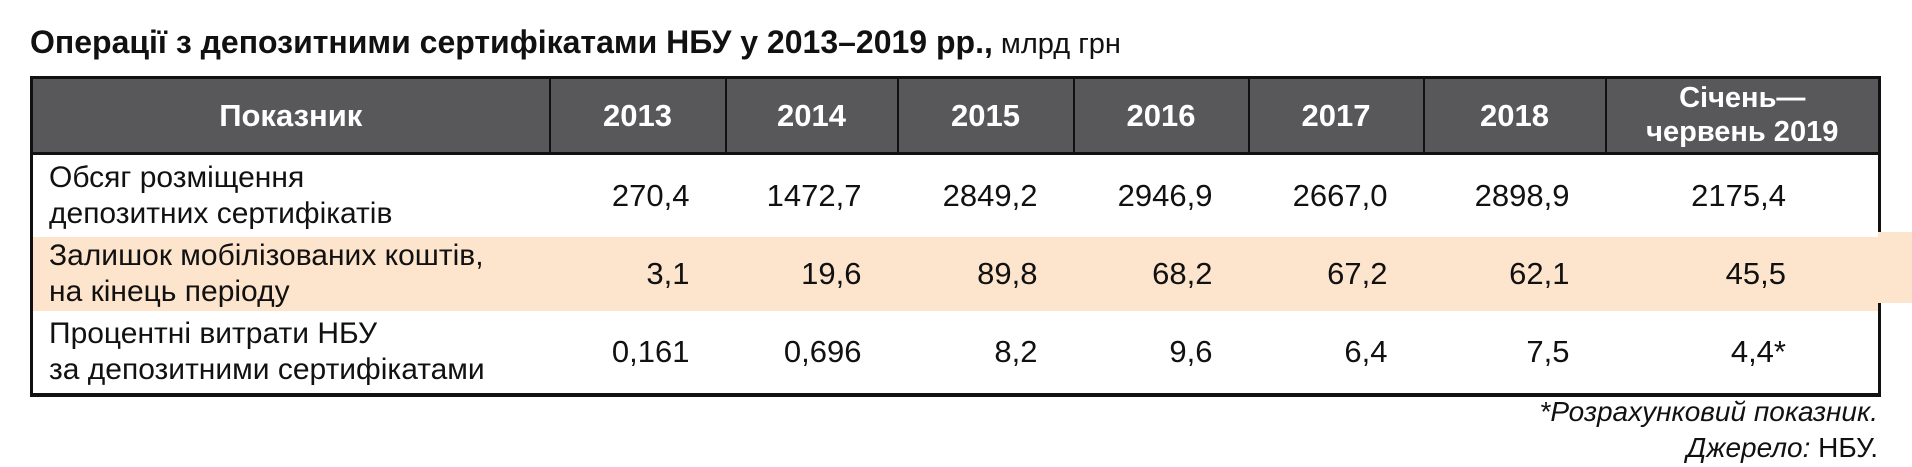  I want to click on cell-value: 0,161, so click(650, 351).